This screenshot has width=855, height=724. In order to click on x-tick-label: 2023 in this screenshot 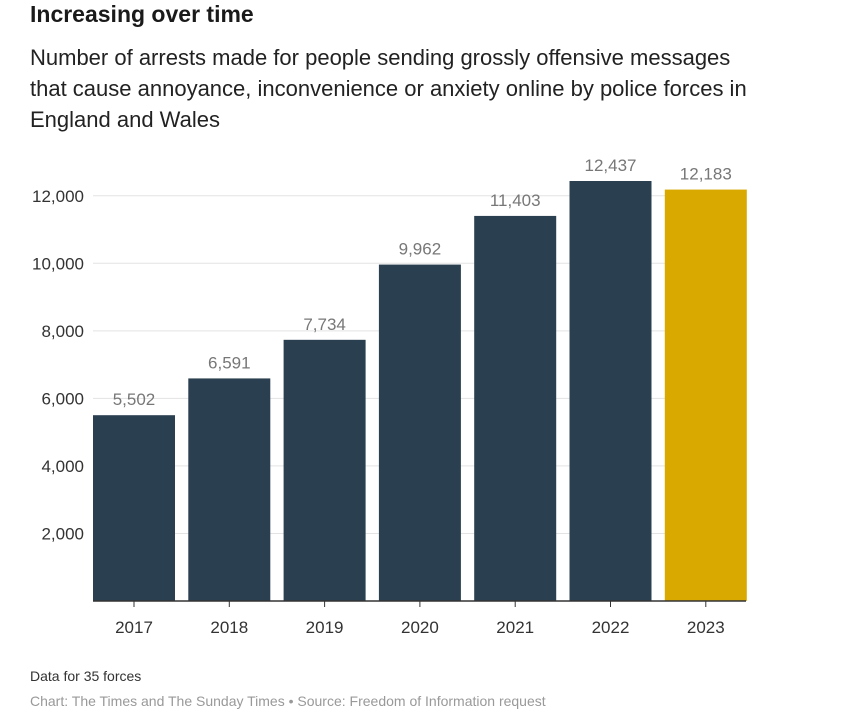, I will do `click(706, 627)`.